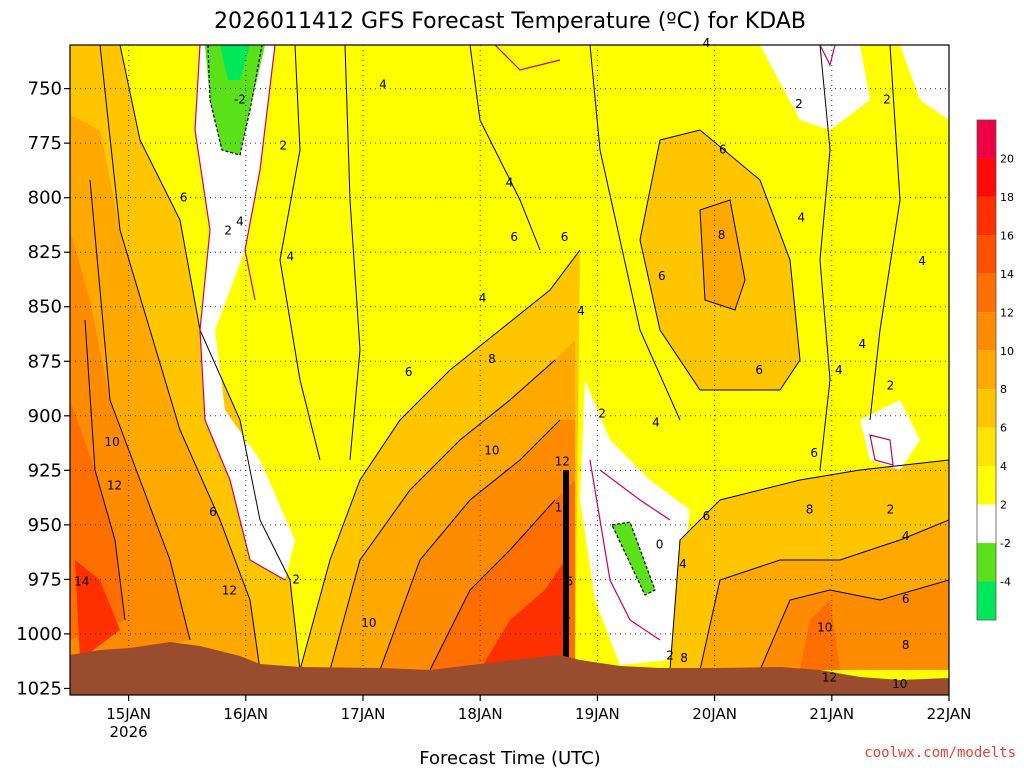 Image resolution: width=1024 pixels, height=768 pixels. I want to click on y-tick-label: 900, so click(45, 416).